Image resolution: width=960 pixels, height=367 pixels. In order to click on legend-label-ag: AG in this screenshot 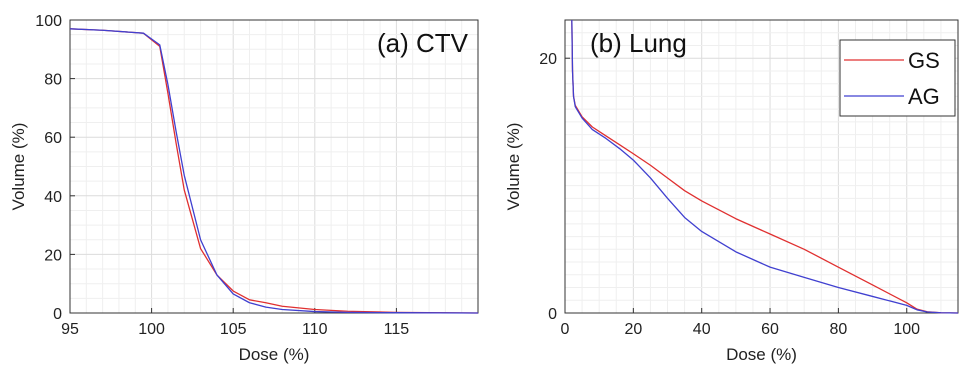, I will do `click(924, 96)`.